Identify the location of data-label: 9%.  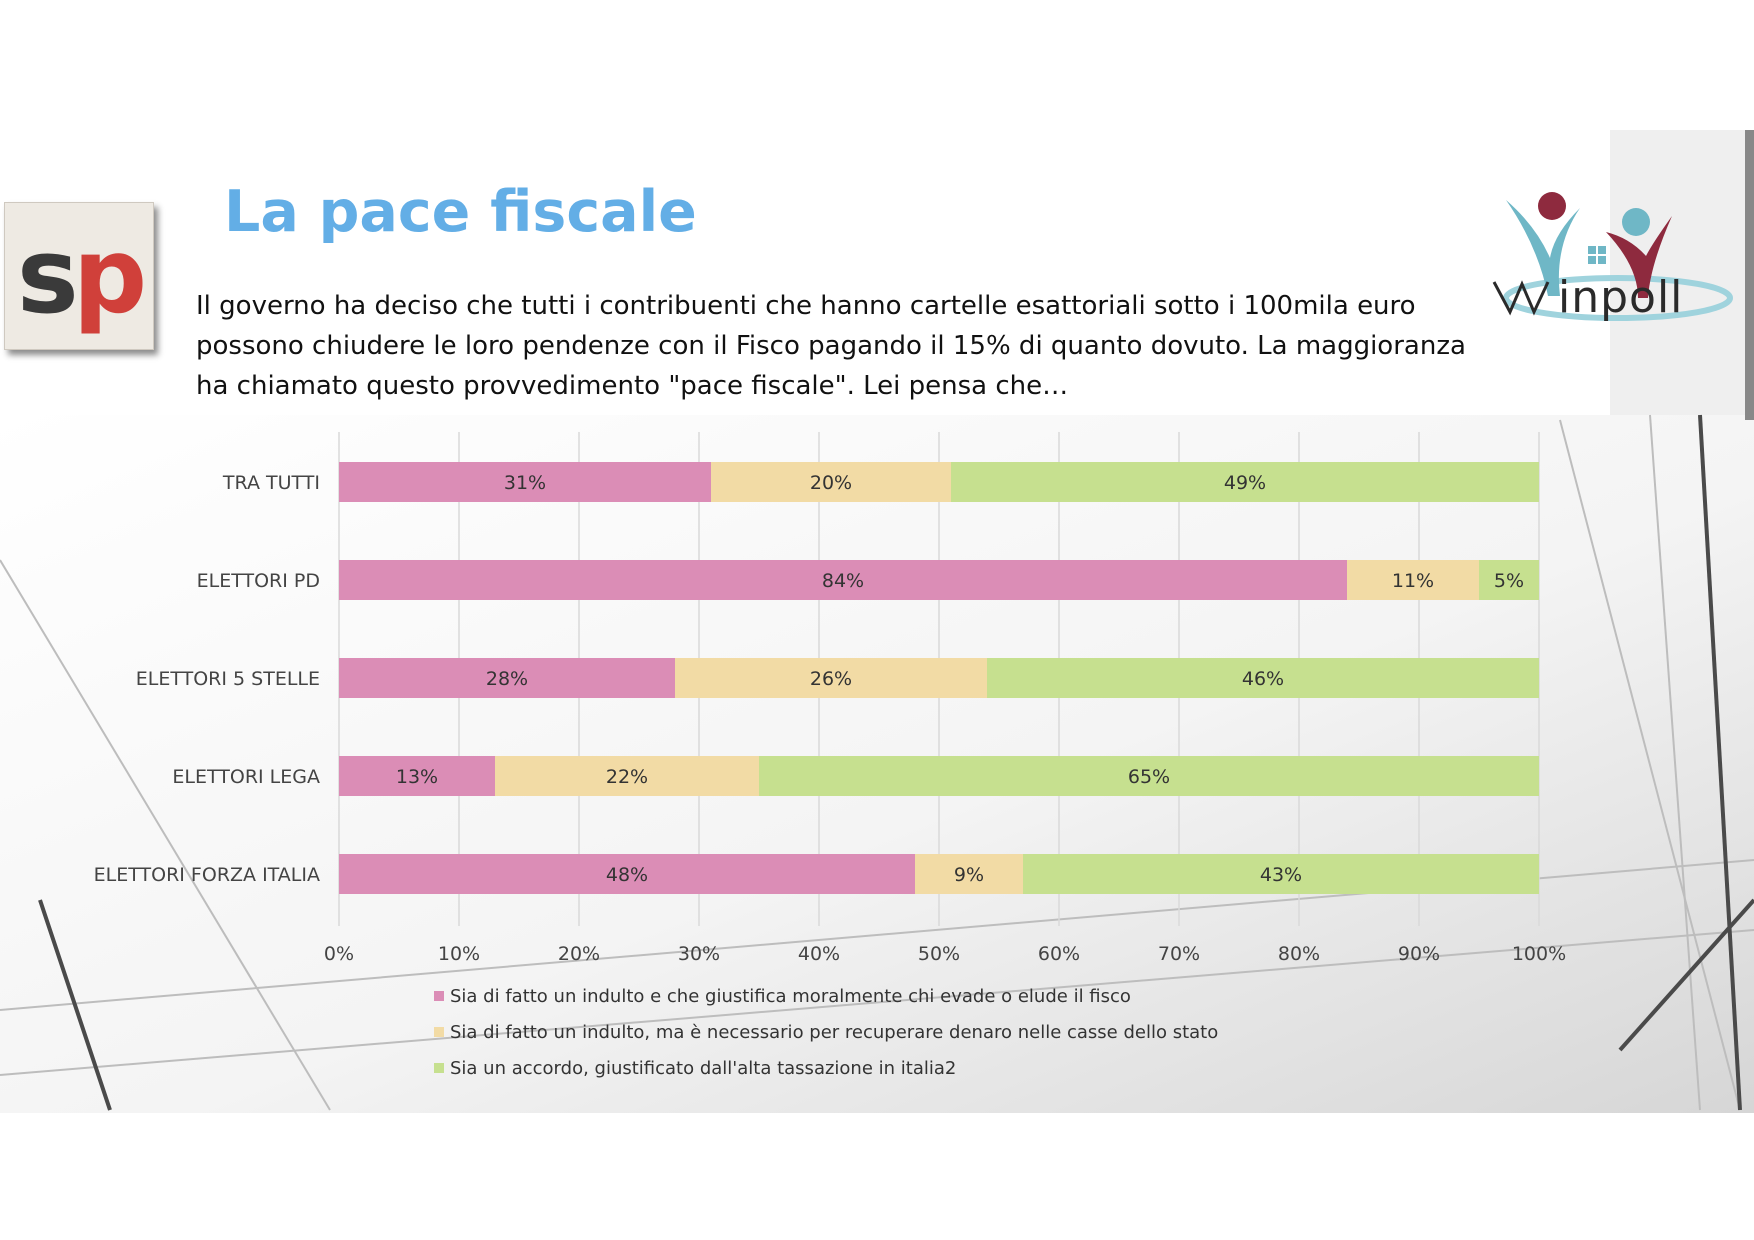
(969, 875).